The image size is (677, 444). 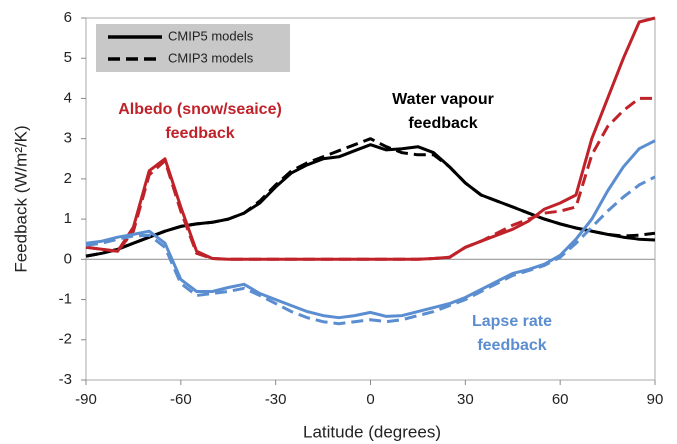 What do you see at coordinates (655, 399) in the screenshot?
I see `x-tick-label: 90` at bounding box center [655, 399].